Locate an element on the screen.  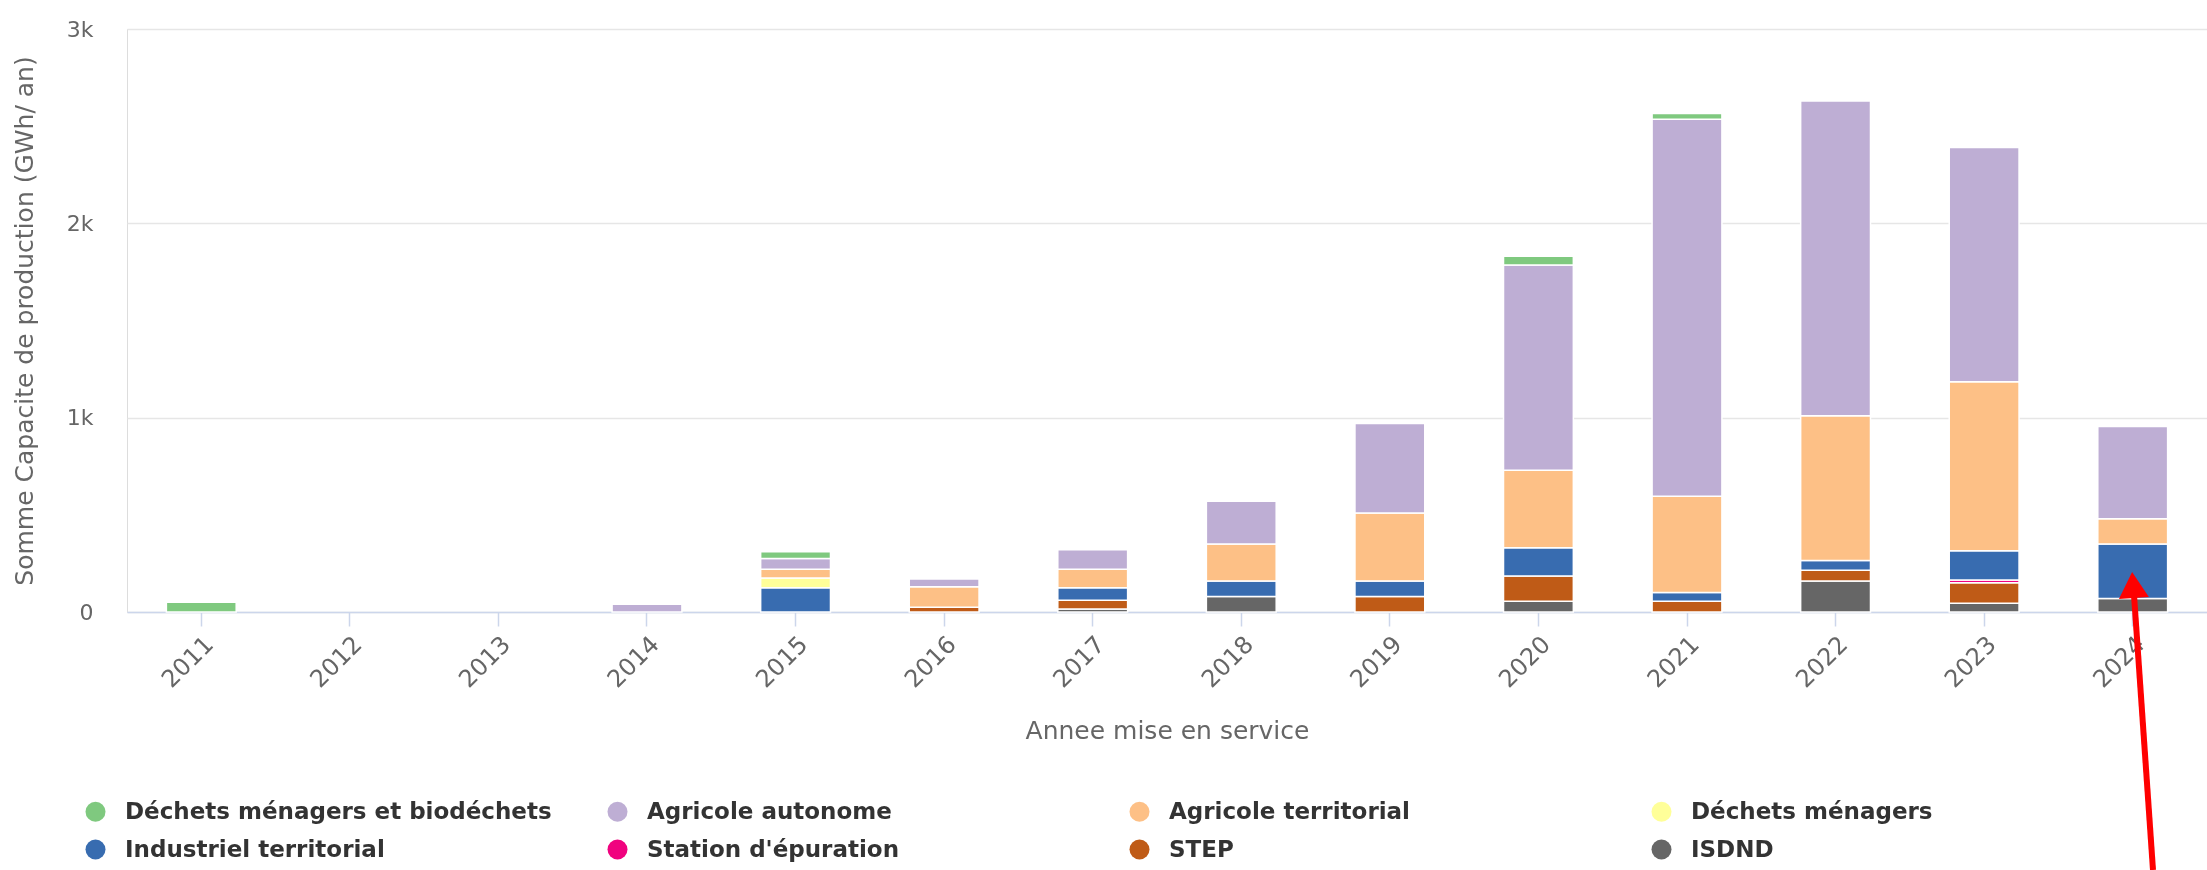
legend-label: Agricole territorial is located at coordinates (1290, 810).